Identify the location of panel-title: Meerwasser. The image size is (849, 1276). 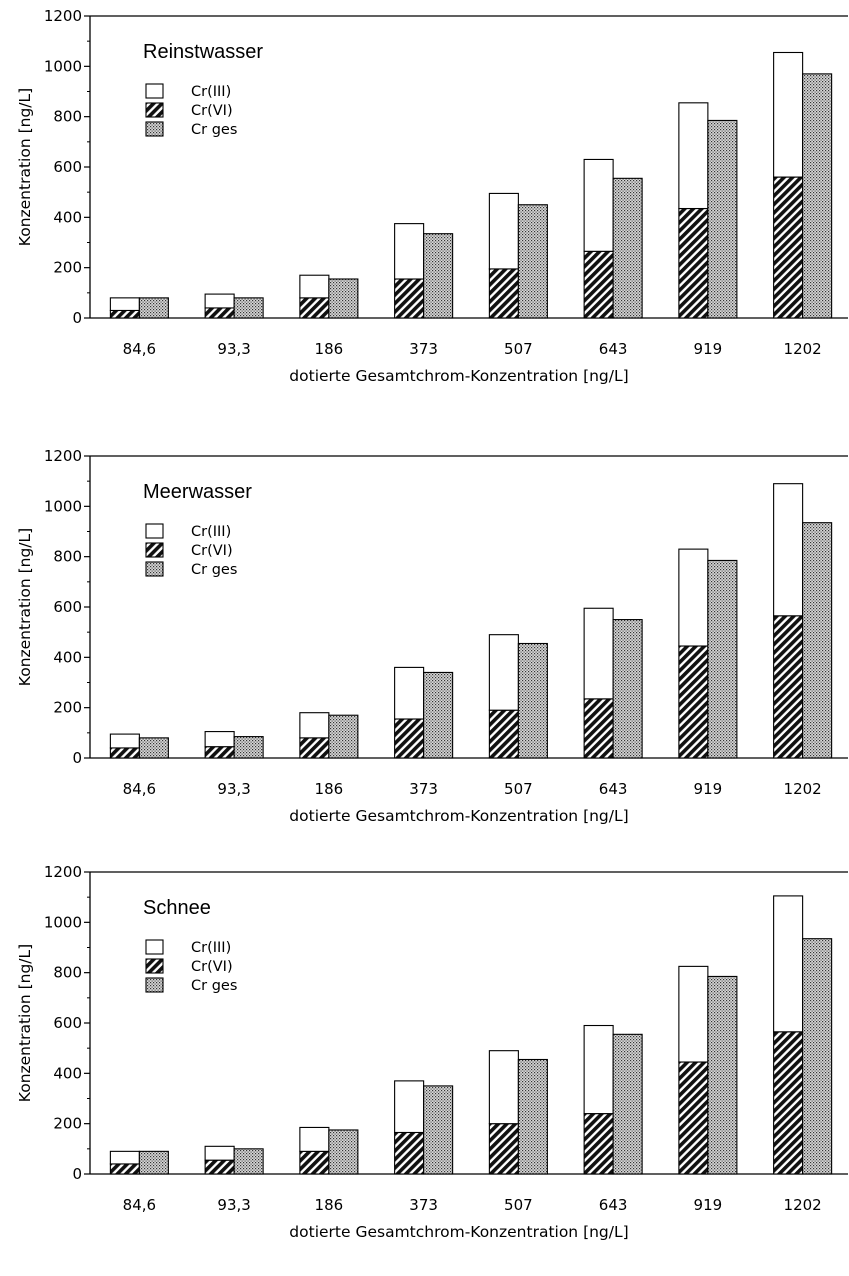
(197, 492).